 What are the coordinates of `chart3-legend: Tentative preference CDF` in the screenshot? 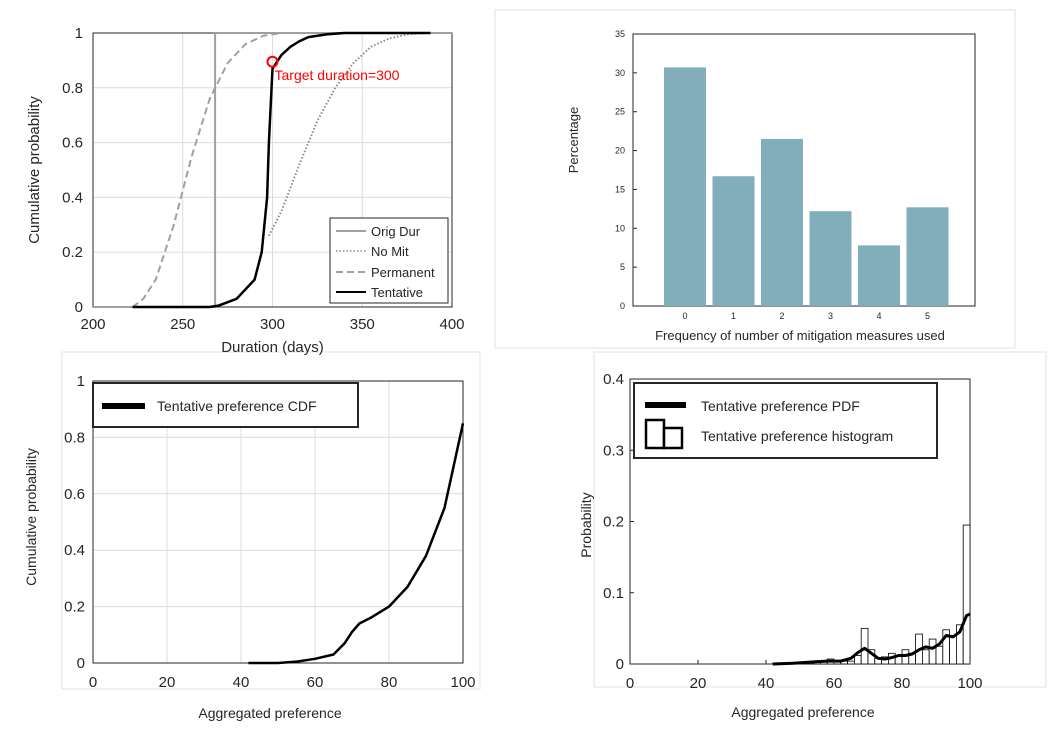 It's located at (225, 405).